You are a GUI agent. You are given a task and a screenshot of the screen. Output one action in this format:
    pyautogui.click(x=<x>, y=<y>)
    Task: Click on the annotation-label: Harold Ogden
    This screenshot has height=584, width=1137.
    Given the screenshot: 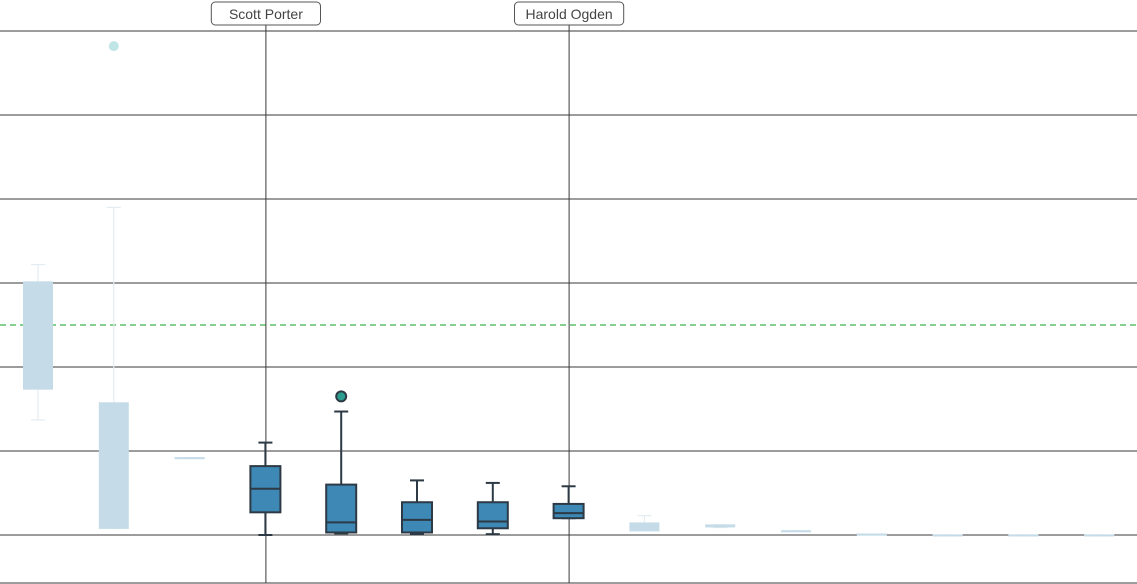 What is the action you would take?
    pyautogui.click(x=569, y=14)
    